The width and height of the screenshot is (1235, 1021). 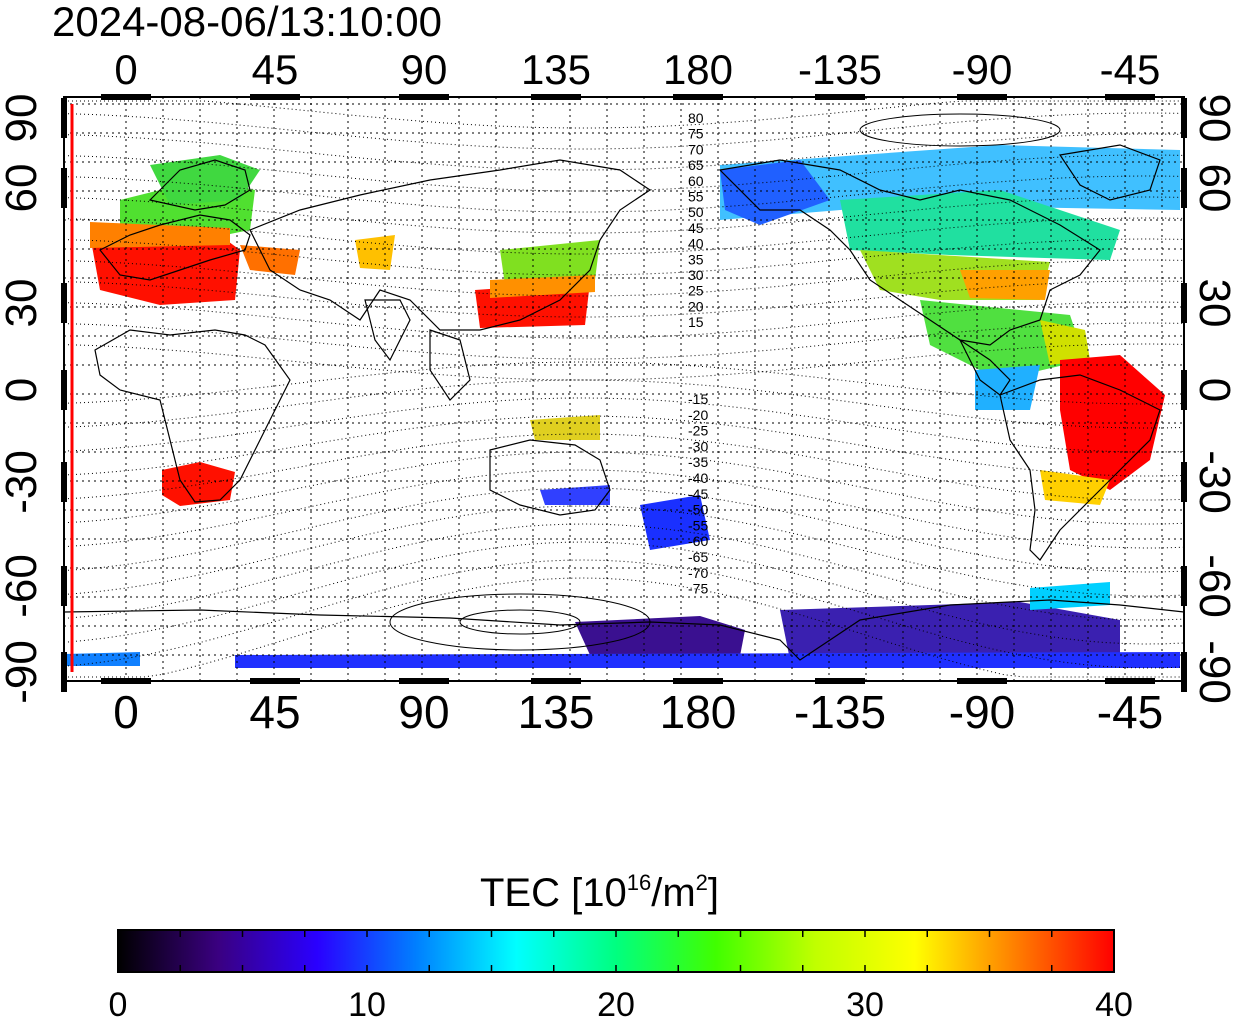 What do you see at coordinates (23, 390) in the screenshot?
I see `lat-label-left: 0` at bounding box center [23, 390].